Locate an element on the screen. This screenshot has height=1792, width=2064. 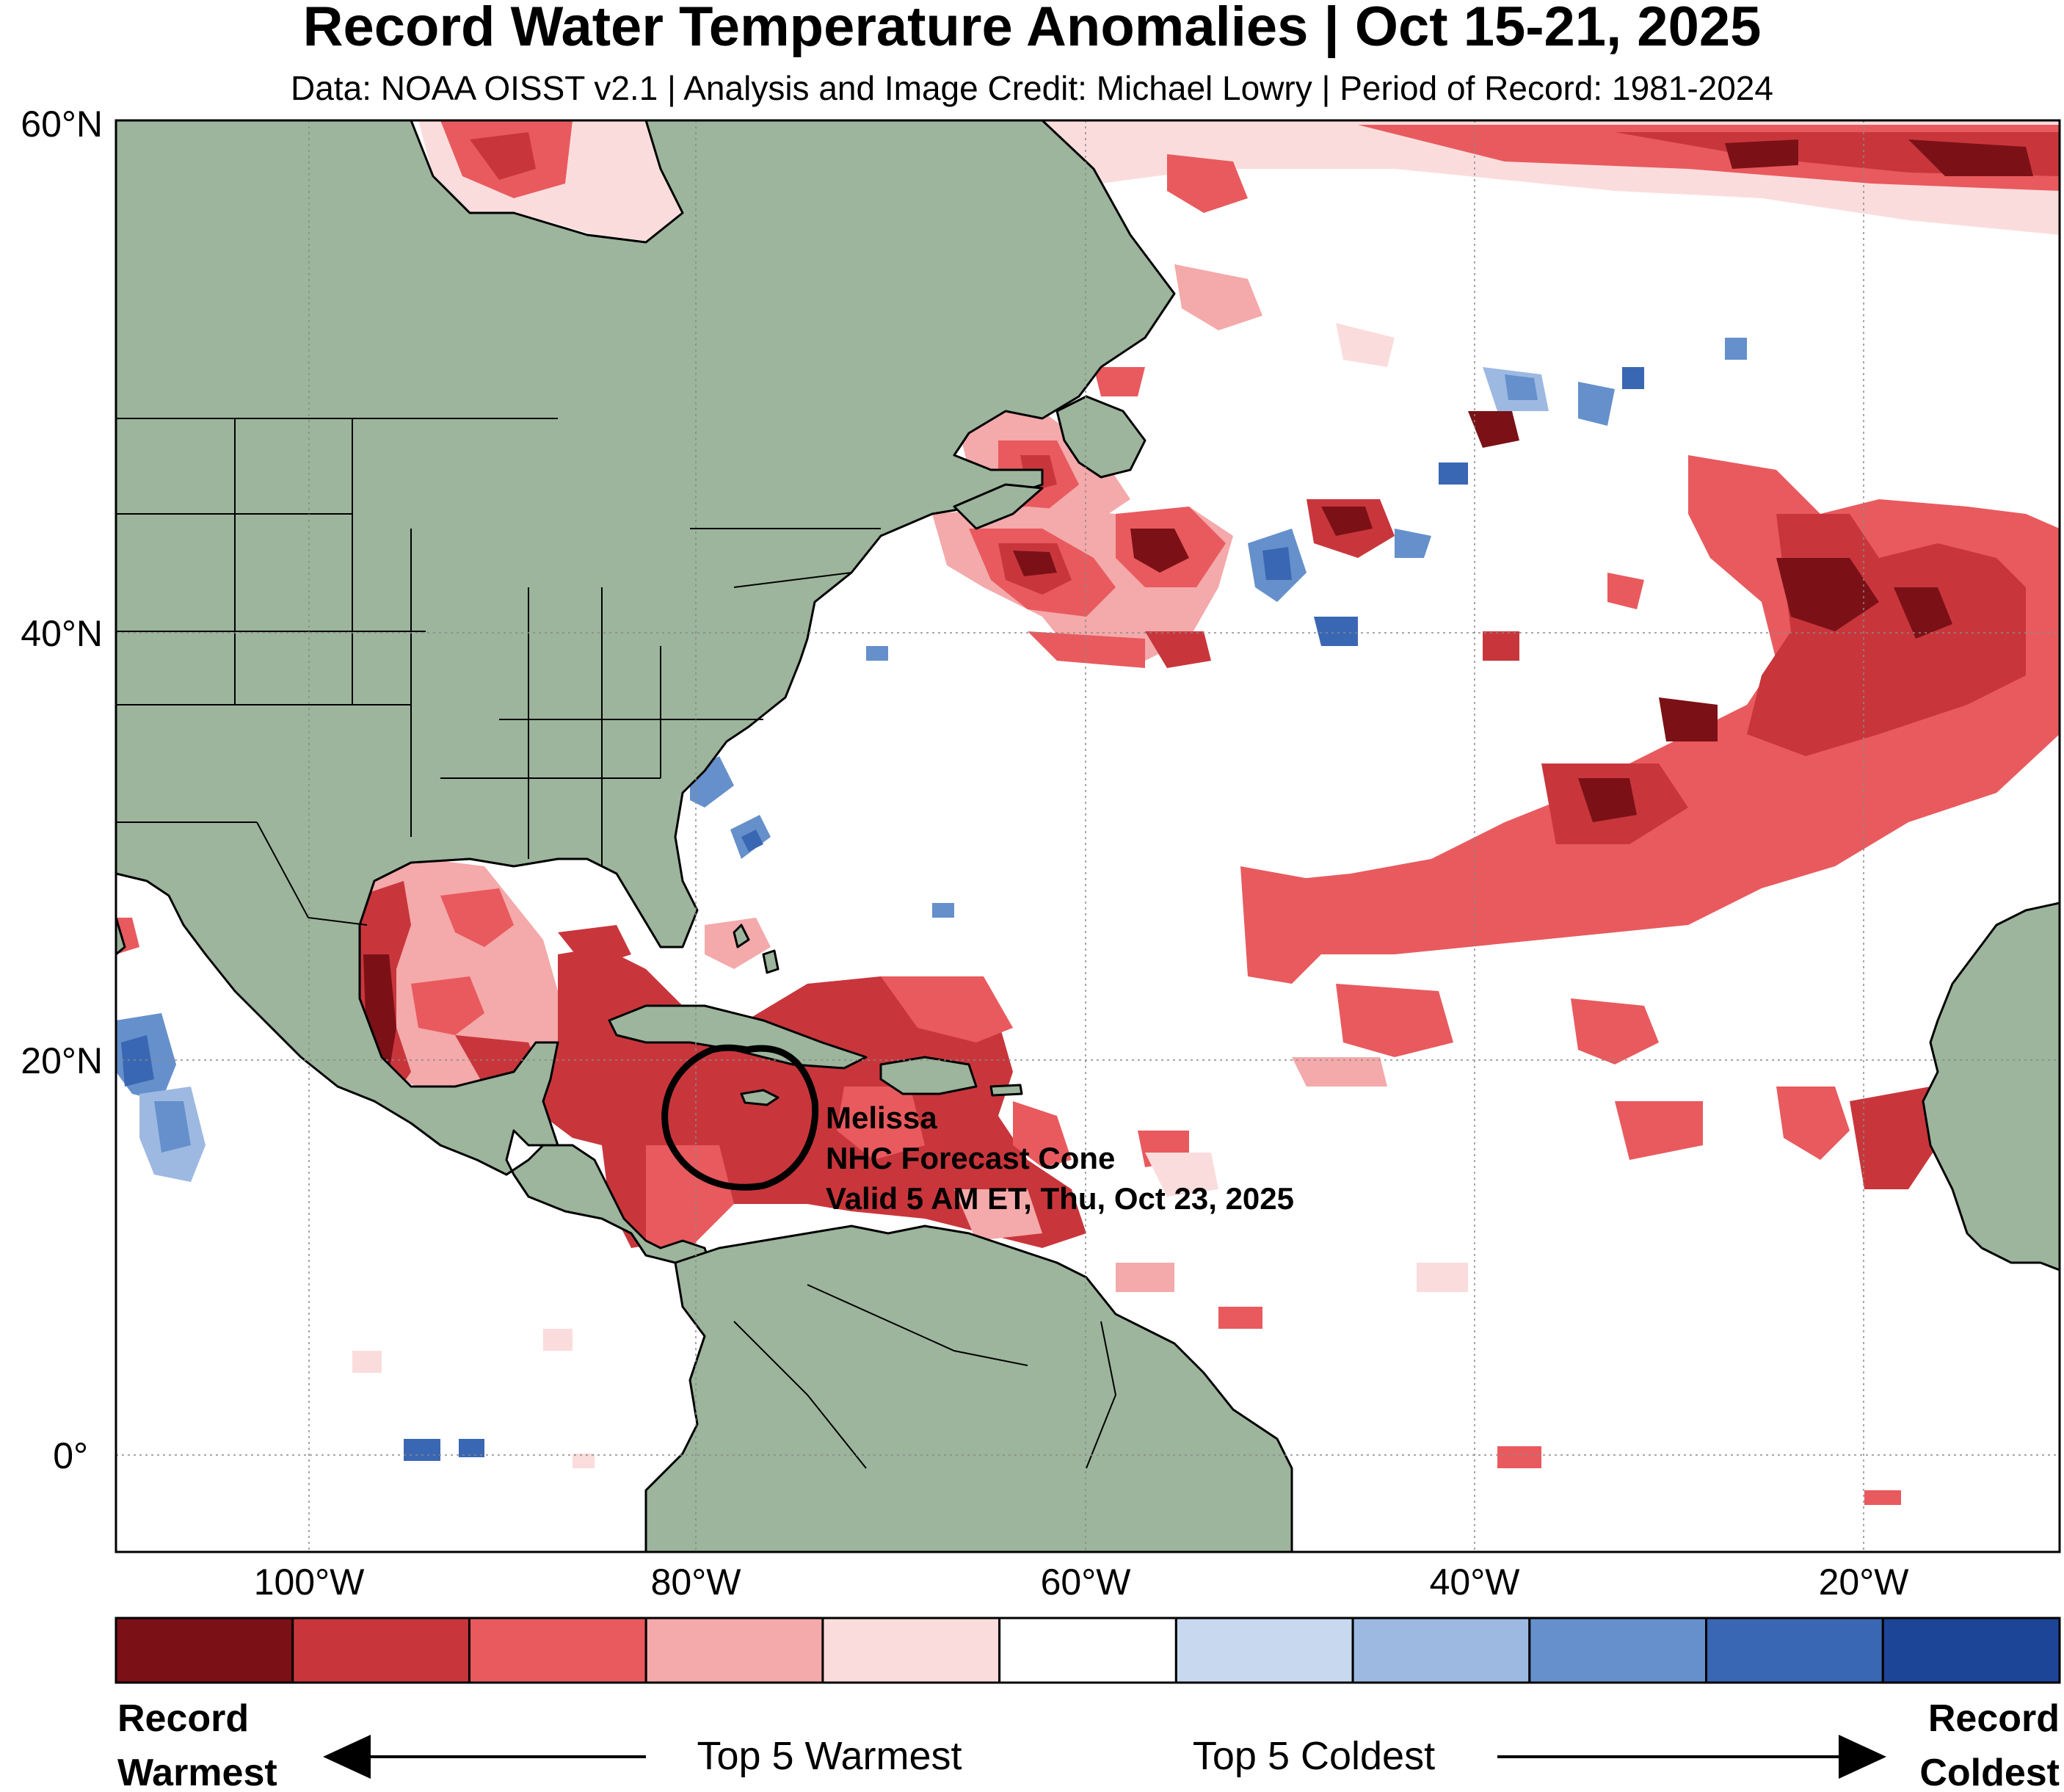
melissa-forecast-cone is located at coordinates (740, 1117).